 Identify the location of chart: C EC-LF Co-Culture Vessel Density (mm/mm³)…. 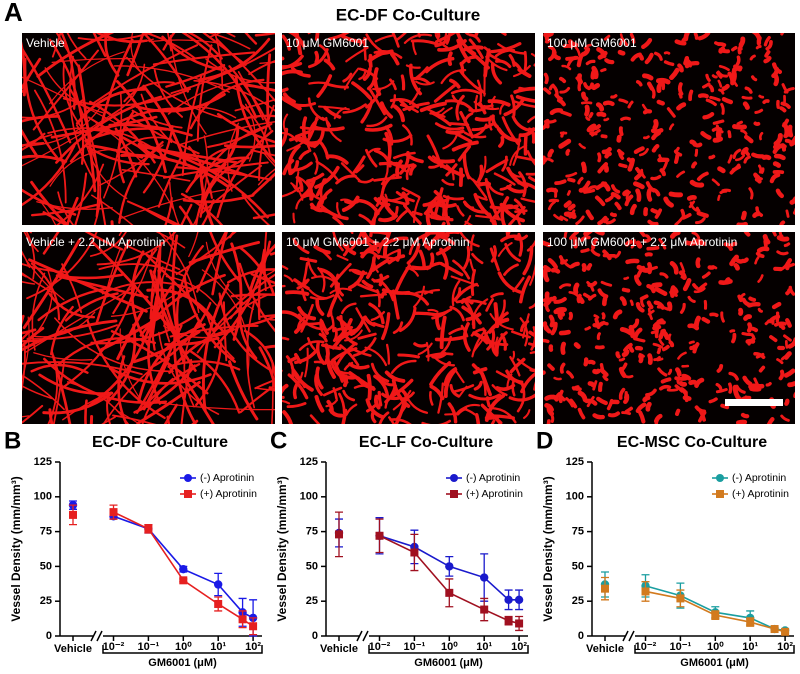
(399, 548).